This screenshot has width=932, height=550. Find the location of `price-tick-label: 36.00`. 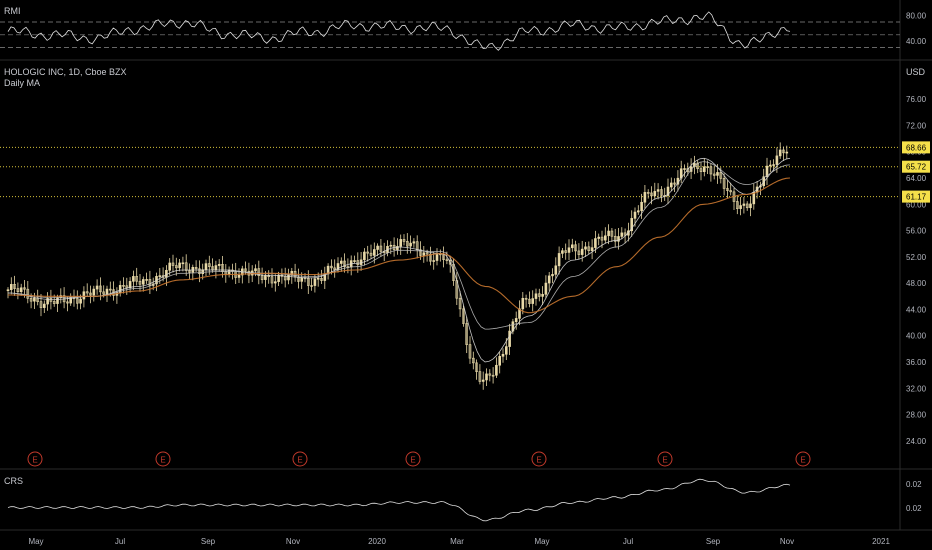

price-tick-label: 36.00 is located at coordinates (916, 362).